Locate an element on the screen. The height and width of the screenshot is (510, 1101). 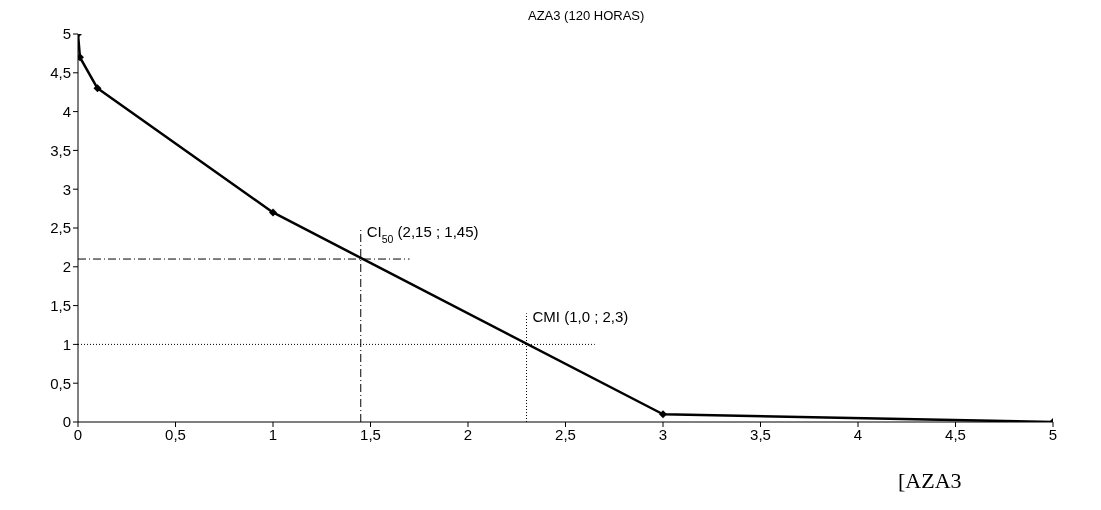
y-tick-label: 3,5 is located at coordinates (60, 150).